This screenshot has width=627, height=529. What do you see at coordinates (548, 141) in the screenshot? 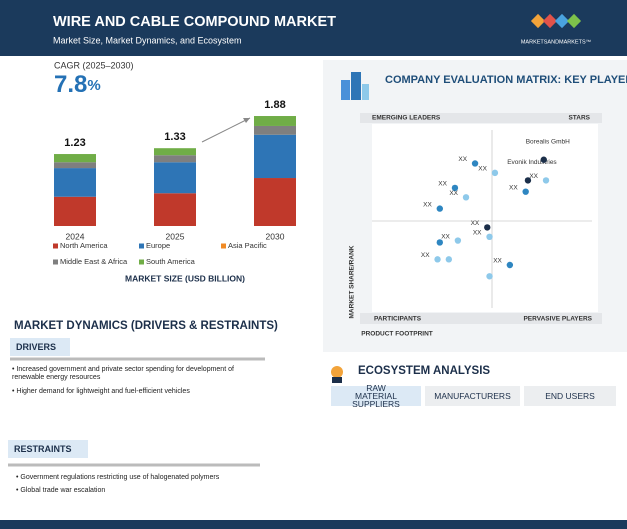
I see `company-label: Borealis GmbH` at bounding box center [548, 141].